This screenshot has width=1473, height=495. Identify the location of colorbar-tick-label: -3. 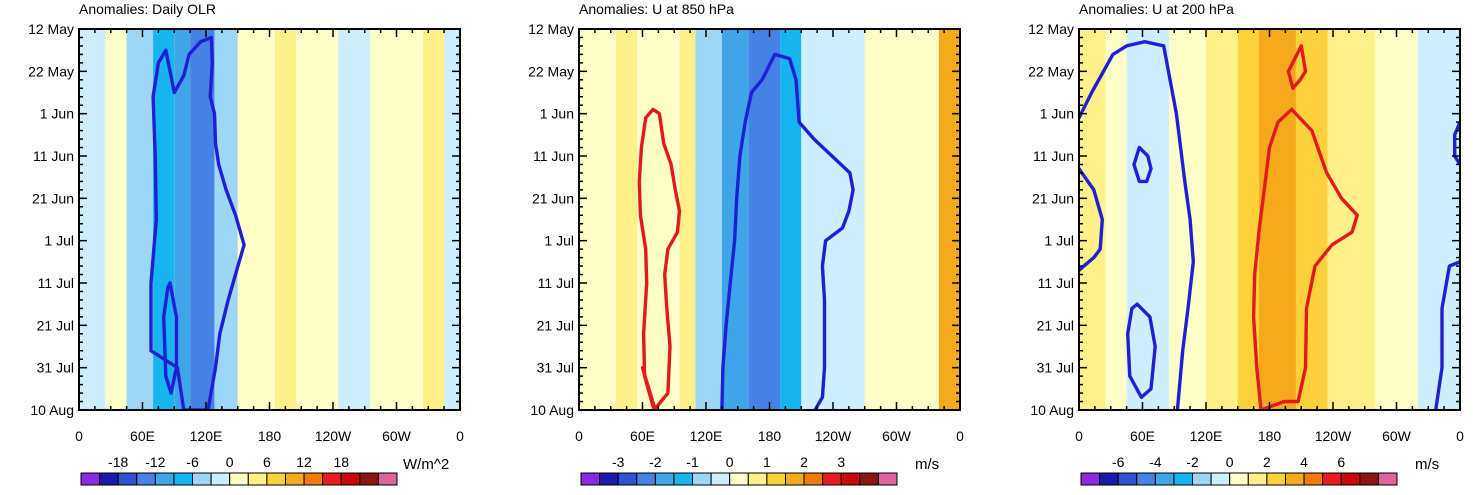
(618, 462).